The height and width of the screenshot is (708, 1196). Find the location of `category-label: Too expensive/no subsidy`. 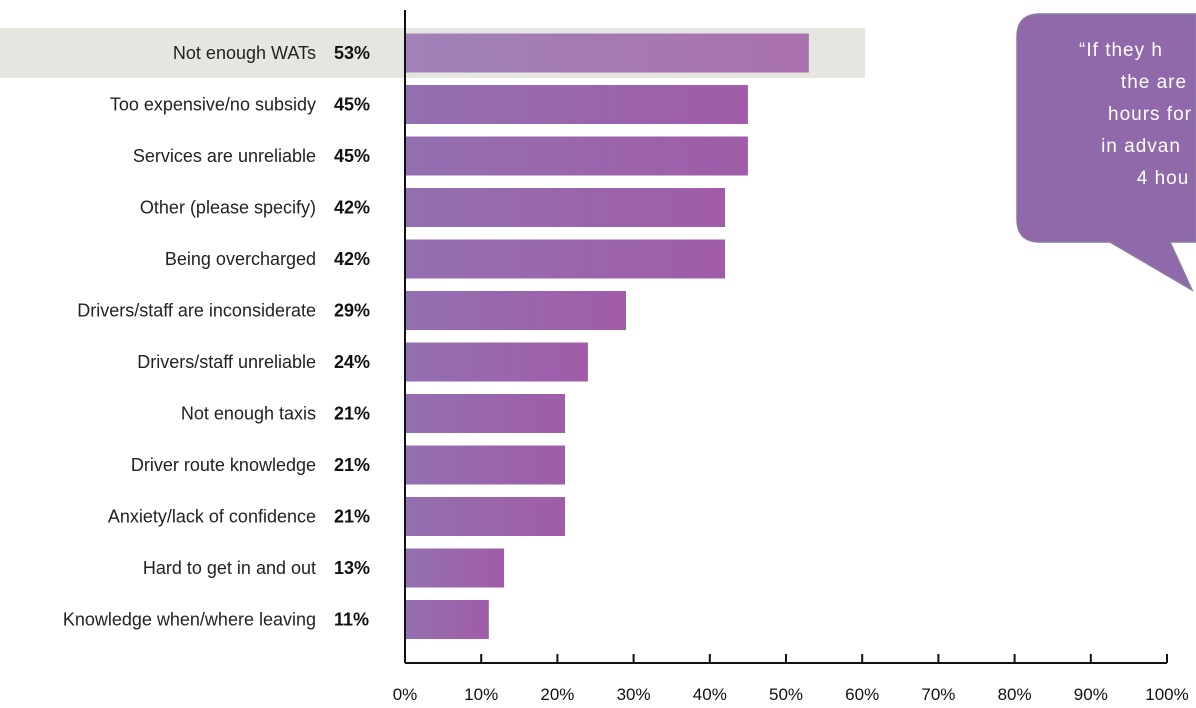

category-label: Too expensive/no subsidy is located at coordinates (213, 105).